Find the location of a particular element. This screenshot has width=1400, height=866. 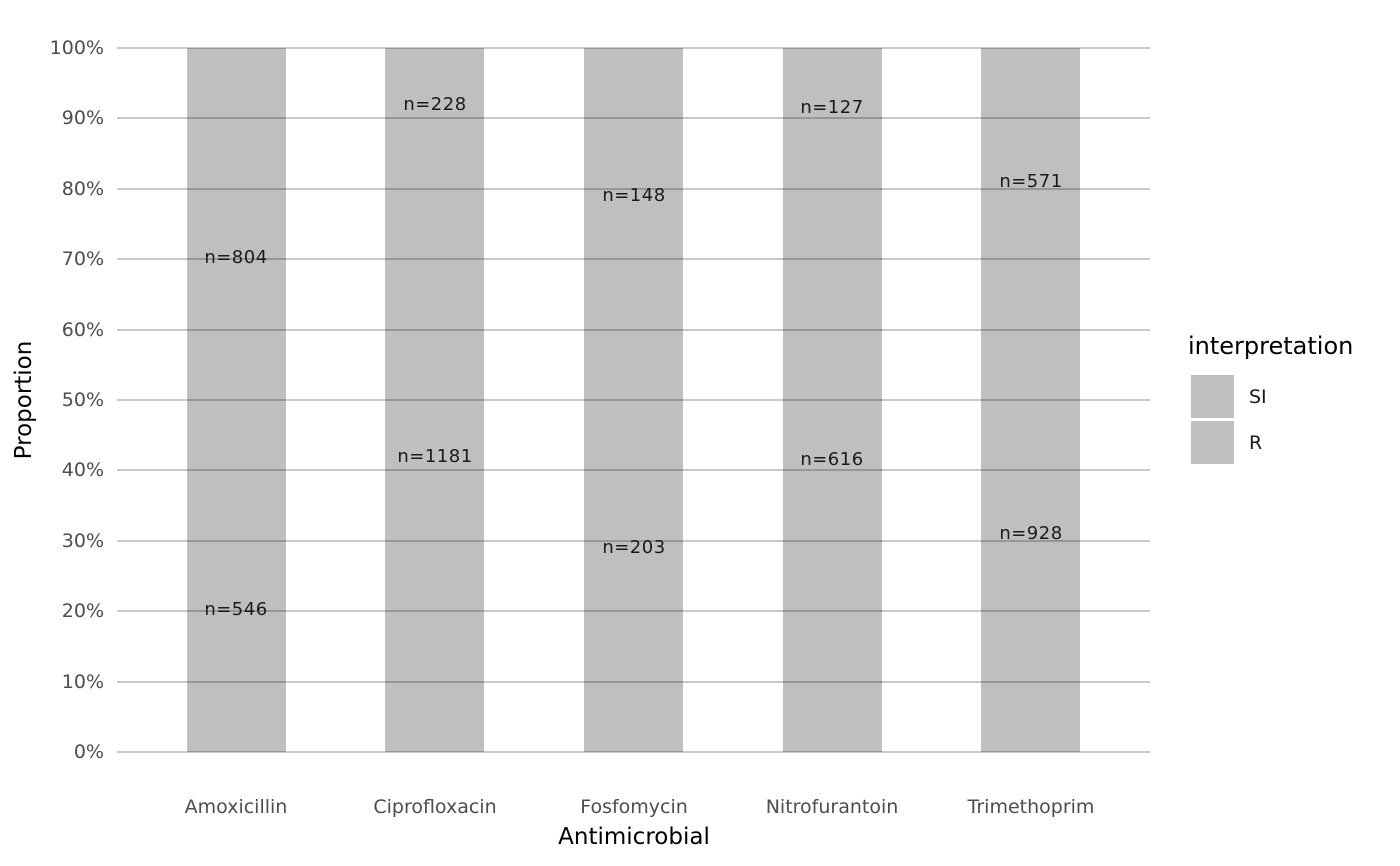

y-tick-label: 40% is located at coordinates (82, 470).